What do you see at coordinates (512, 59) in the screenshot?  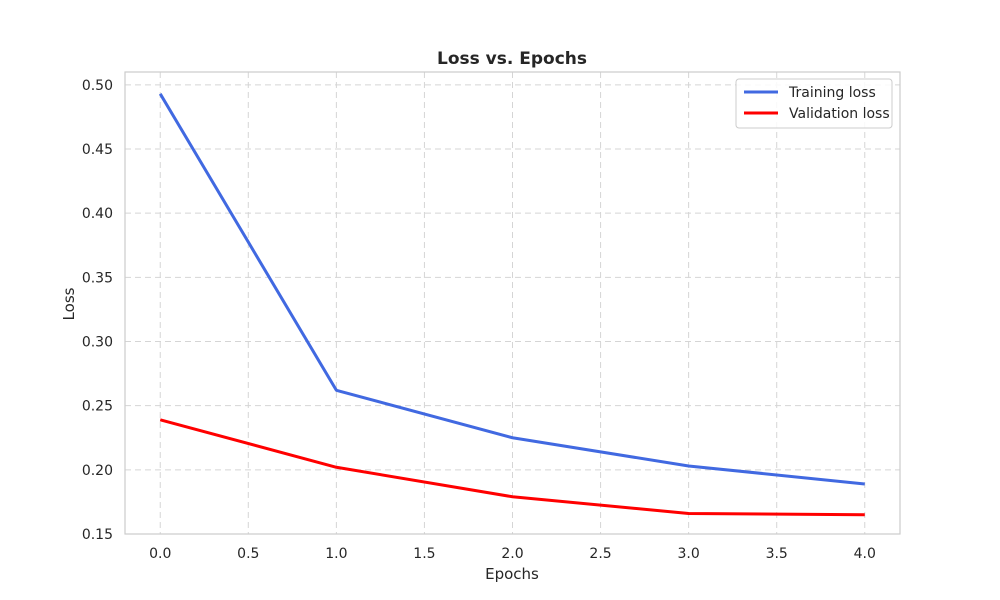 I see `chart-title: Loss vs. Epochs` at bounding box center [512, 59].